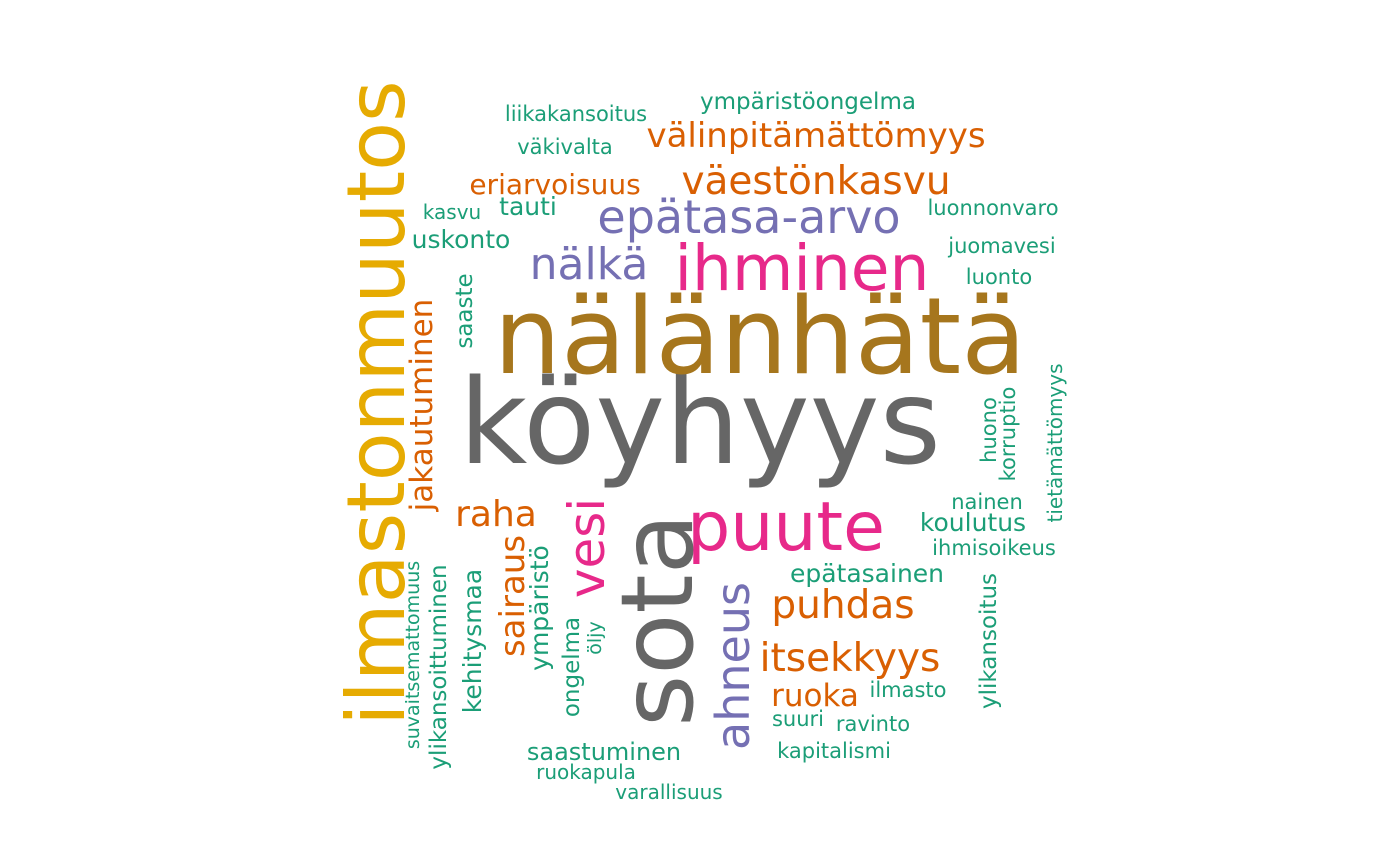  Describe the element at coordinates (513, 596) in the screenshot. I see `word-sairaus: sairaus` at that location.